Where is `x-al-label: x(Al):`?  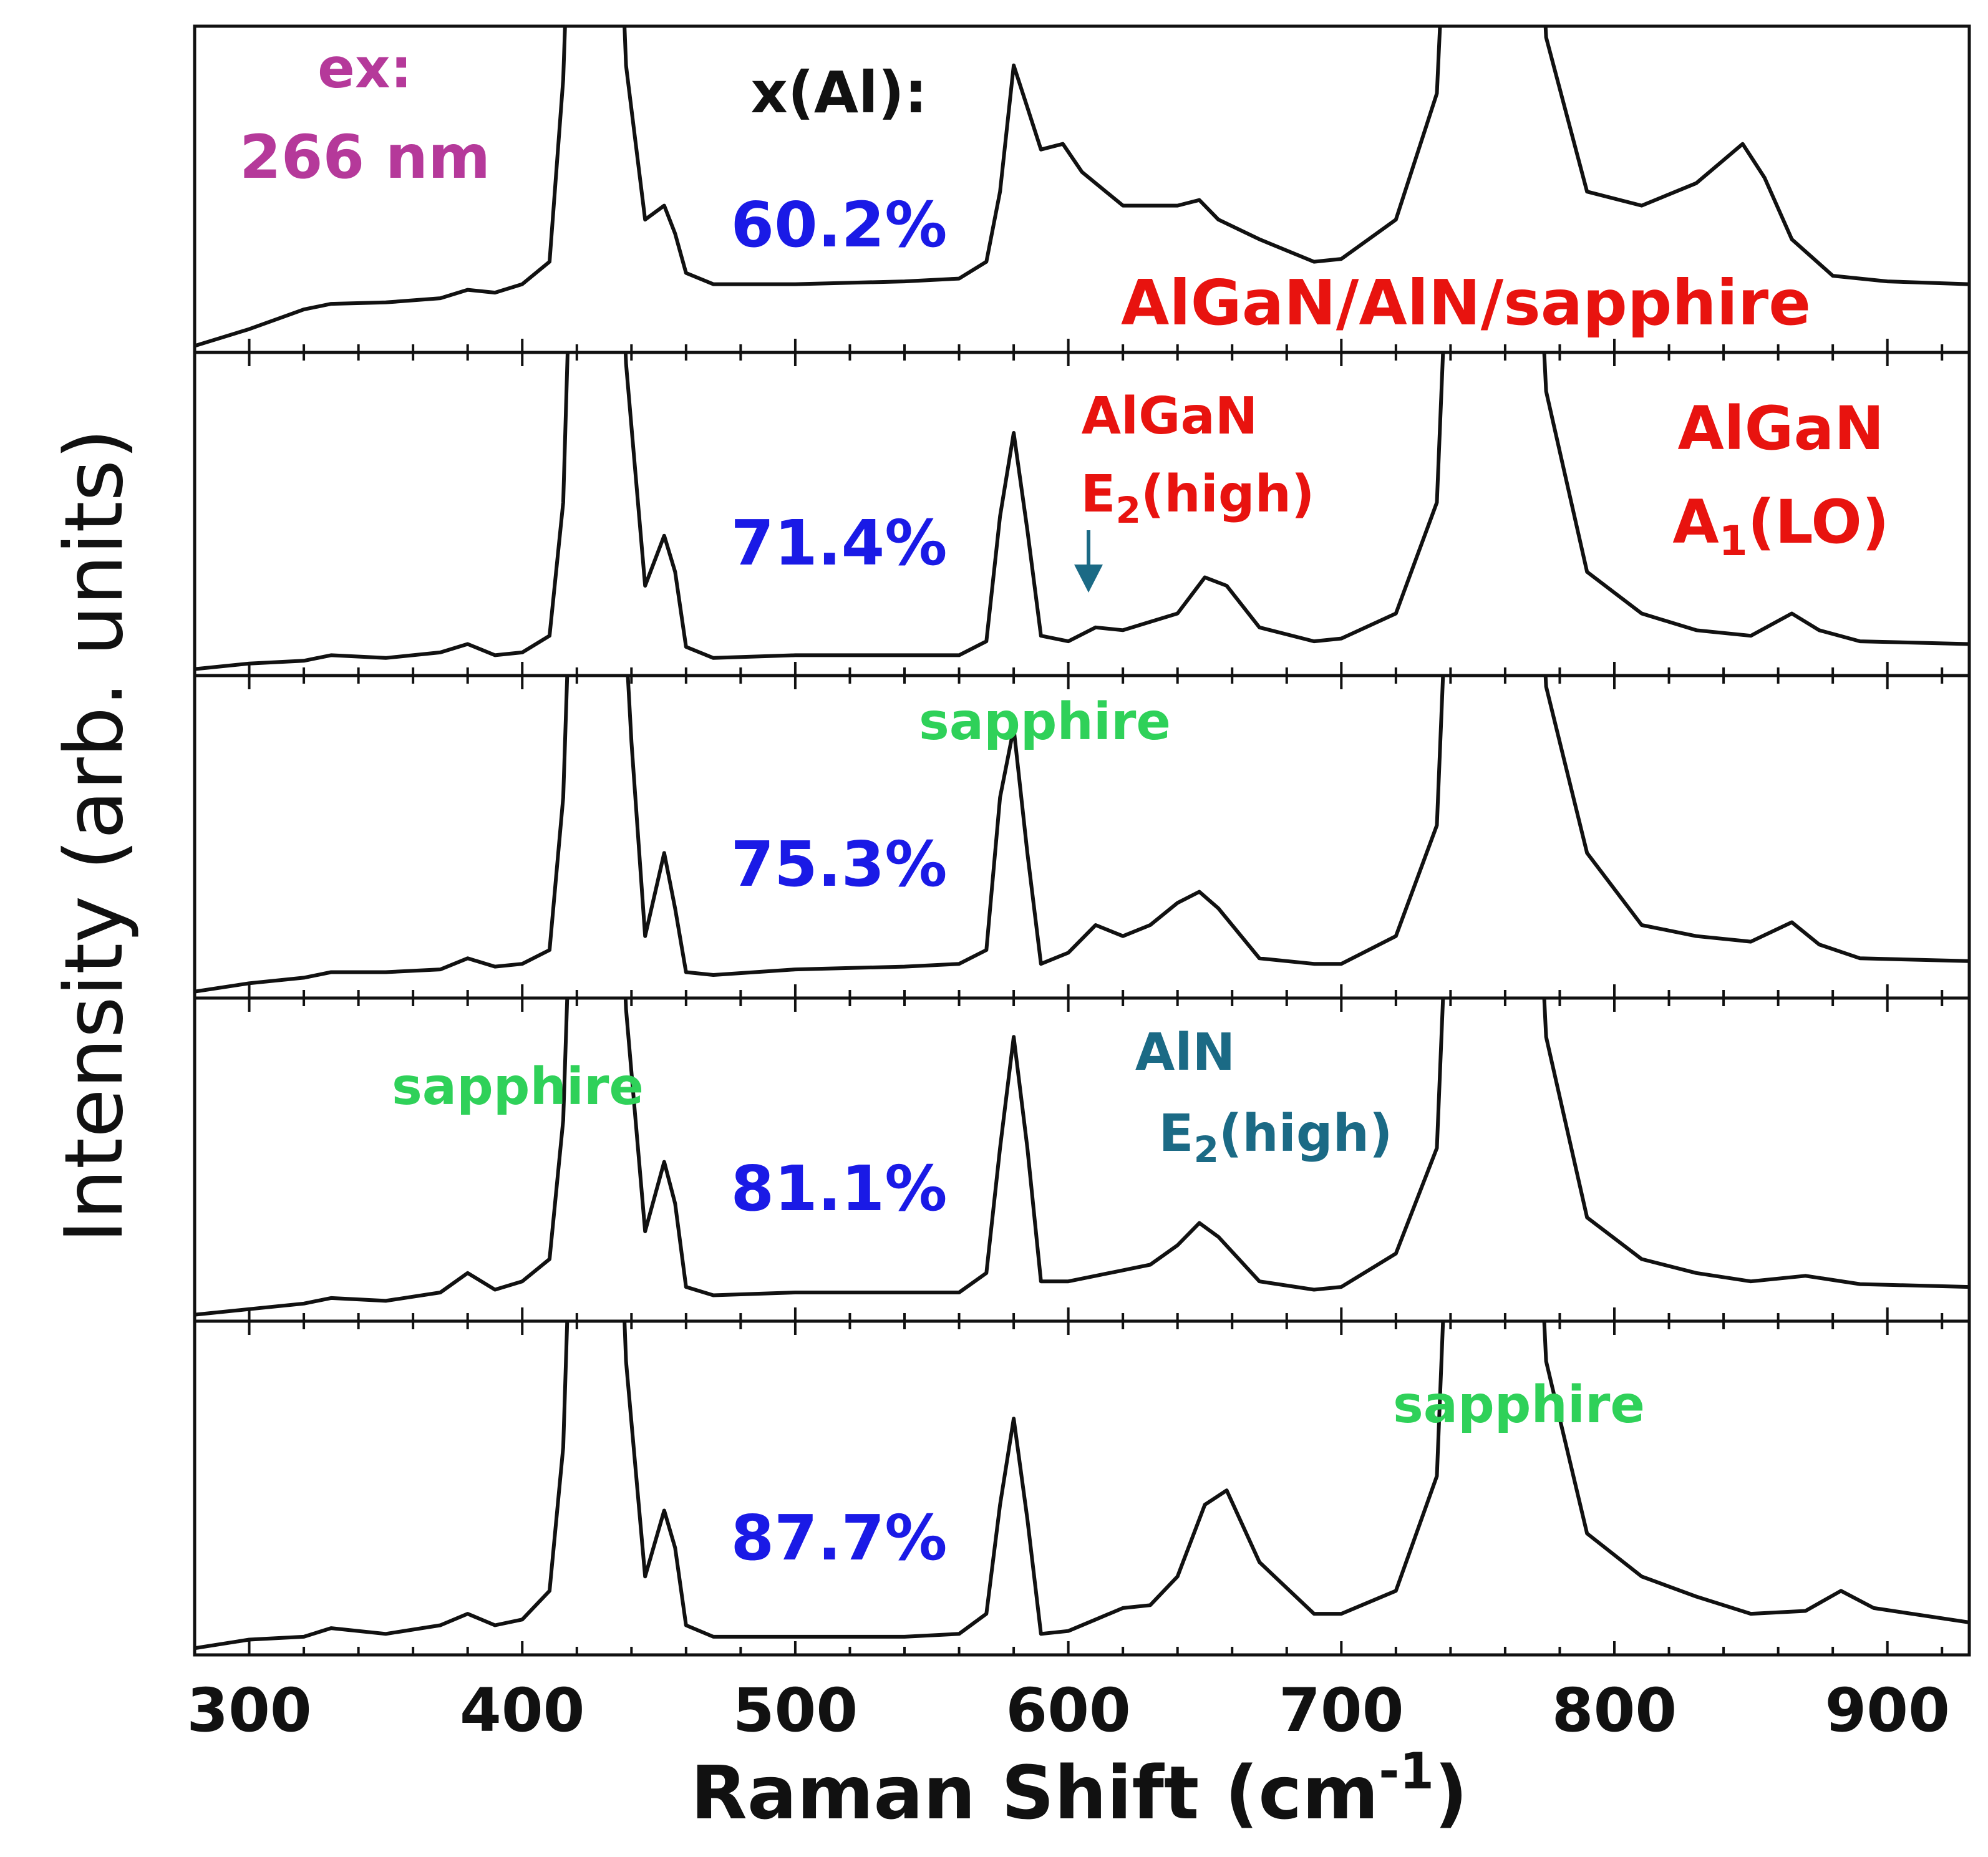
x-al-label: x(Al): is located at coordinates (839, 92).